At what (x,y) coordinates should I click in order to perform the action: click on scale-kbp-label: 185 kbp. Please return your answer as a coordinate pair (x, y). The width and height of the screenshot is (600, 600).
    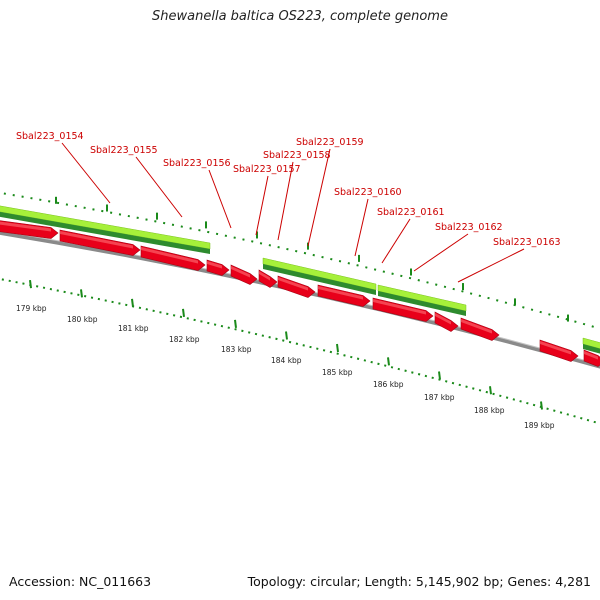
    Looking at the image, I should click on (337, 372).